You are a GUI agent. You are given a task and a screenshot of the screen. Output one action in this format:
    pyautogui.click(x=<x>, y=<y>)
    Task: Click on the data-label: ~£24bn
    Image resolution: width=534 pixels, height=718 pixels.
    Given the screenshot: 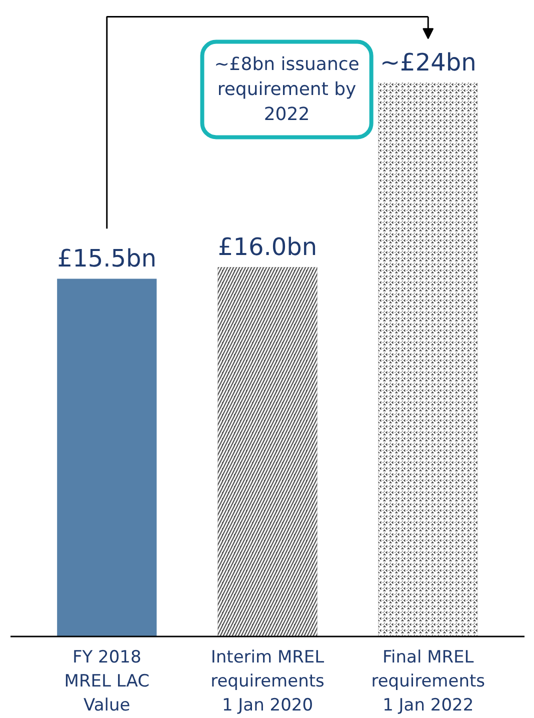 What is the action you would take?
    pyautogui.click(x=428, y=62)
    